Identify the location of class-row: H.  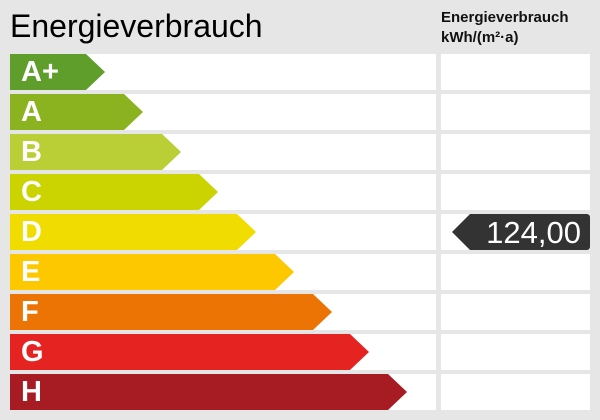
(223, 392).